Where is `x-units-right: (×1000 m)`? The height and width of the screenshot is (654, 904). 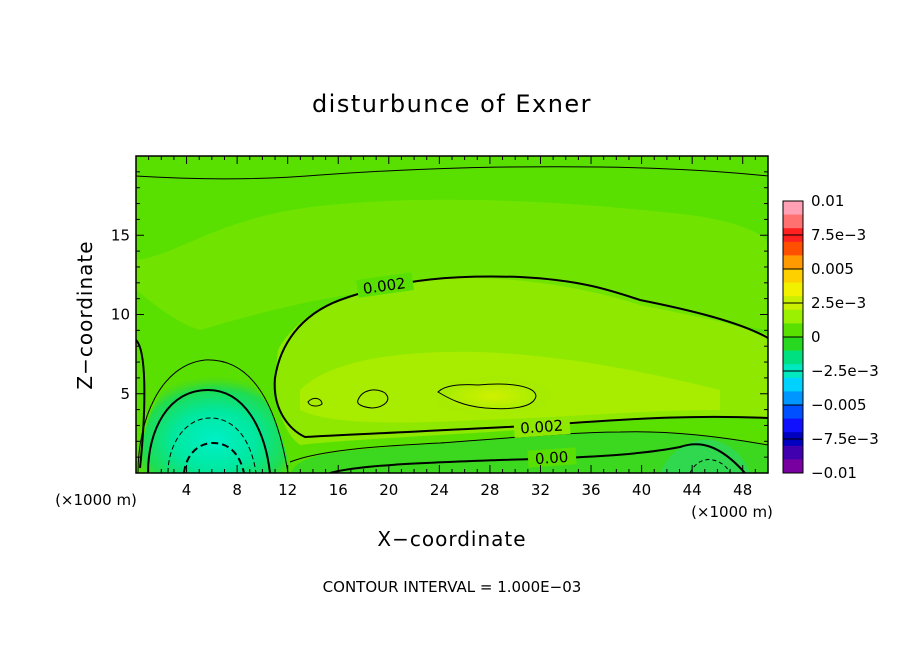
x-units-right: (×1000 m) is located at coordinates (732, 512).